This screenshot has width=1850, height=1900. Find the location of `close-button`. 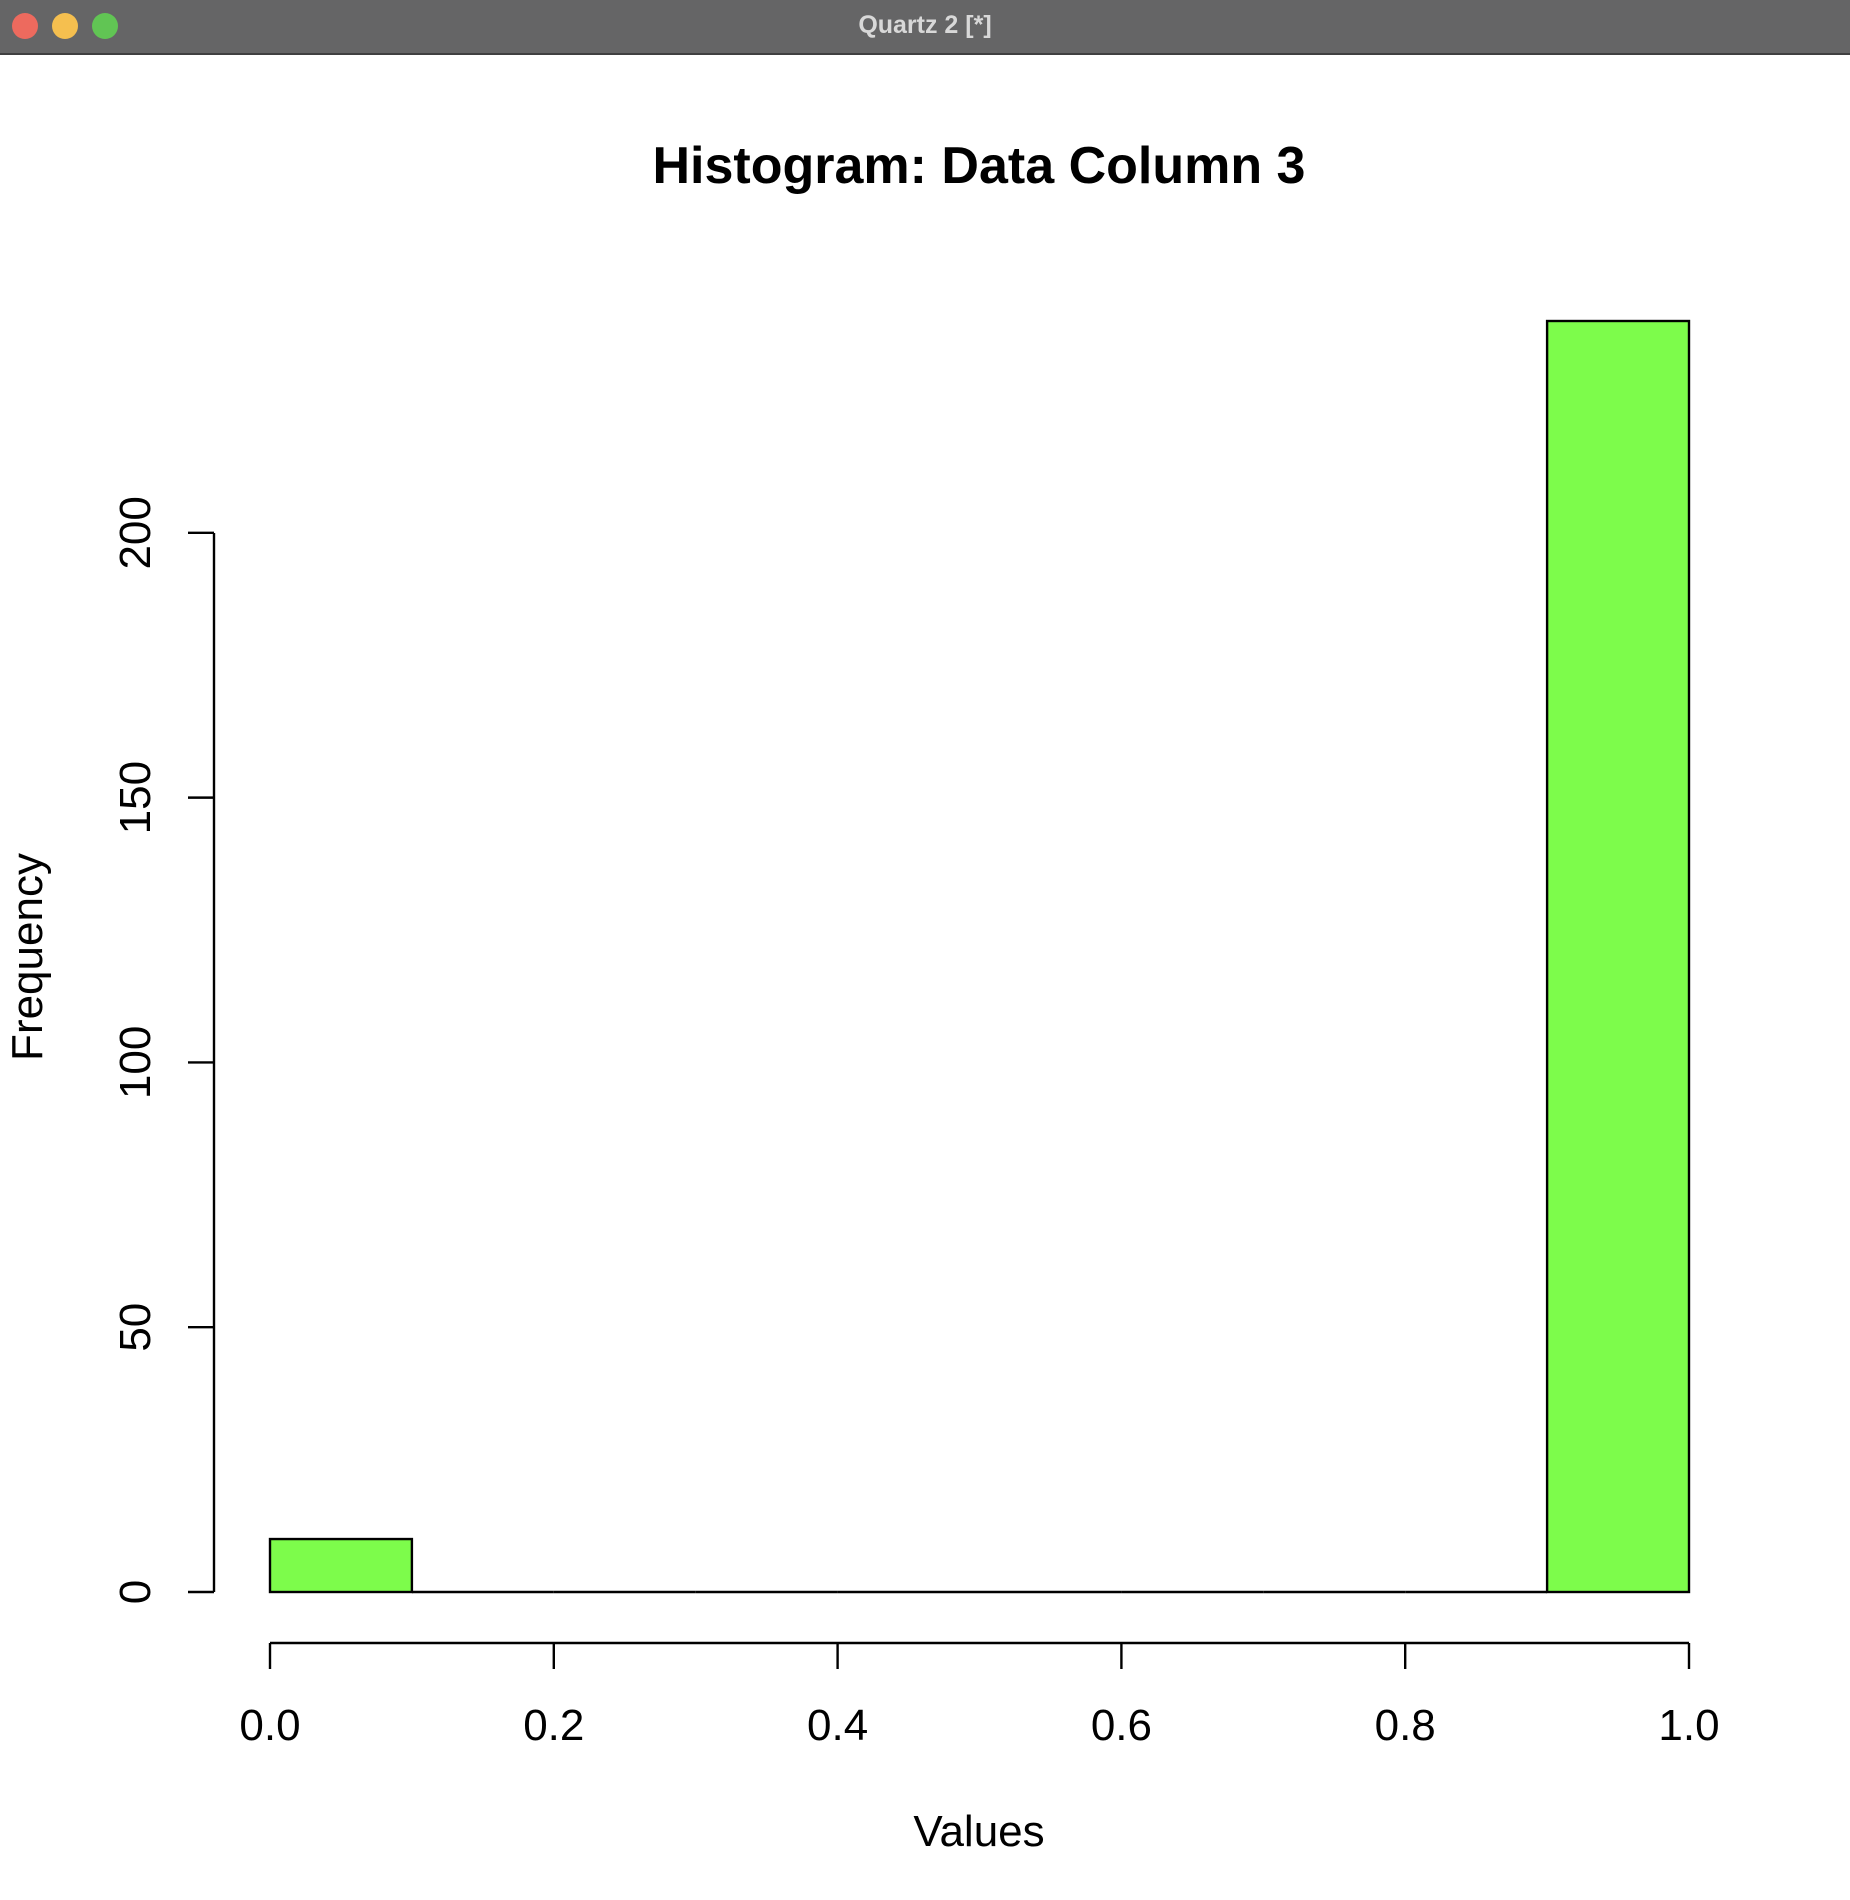

close-button is located at coordinates (25, 26).